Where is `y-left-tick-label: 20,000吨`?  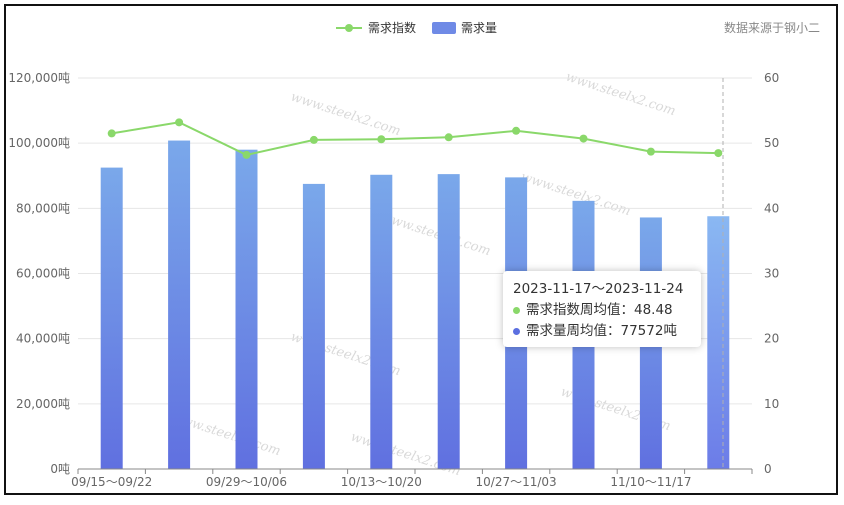
y-left-tick-label: 20,000吨 is located at coordinates (43, 404).